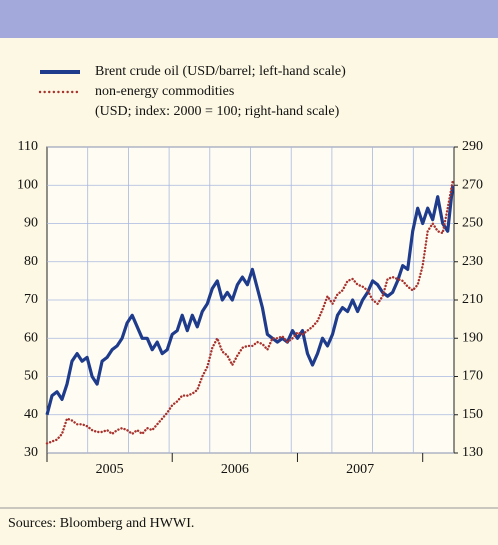 This screenshot has width=498, height=545. What do you see at coordinates (235, 469) in the screenshot?
I see `x-tick-label: 2006` at bounding box center [235, 469].